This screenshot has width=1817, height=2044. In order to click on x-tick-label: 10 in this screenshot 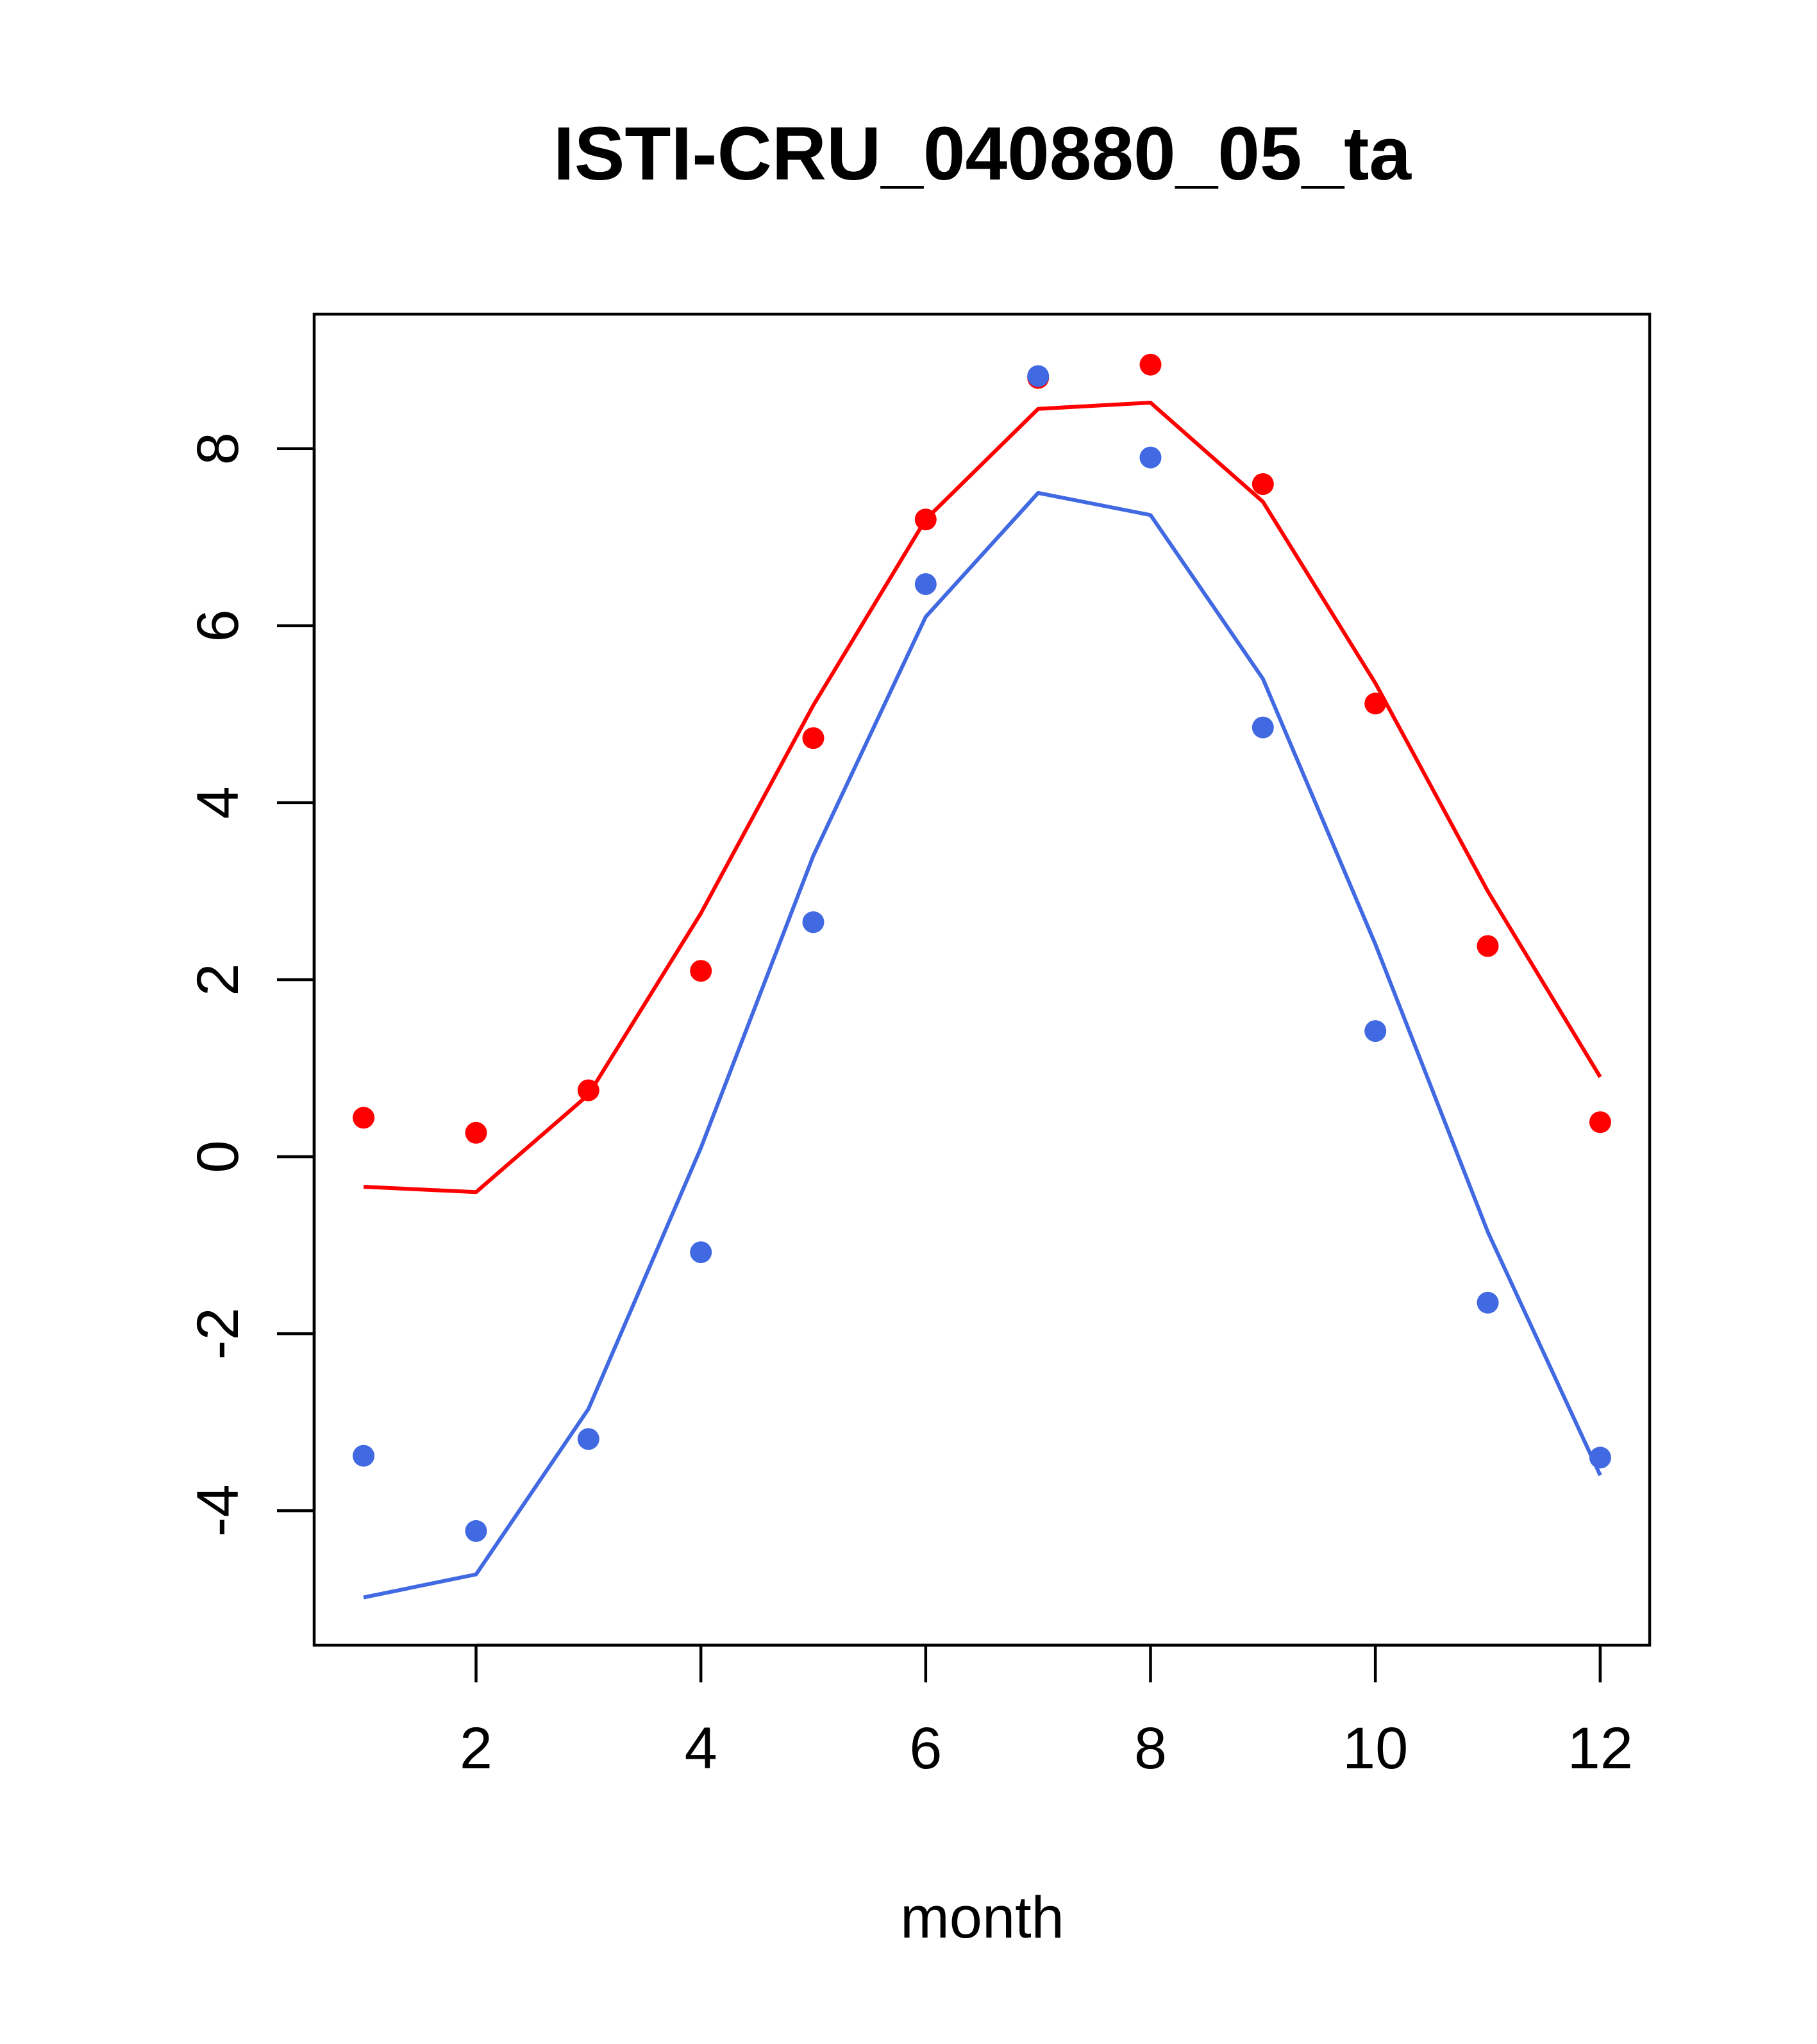, I will do `click(1375, 1748)`.